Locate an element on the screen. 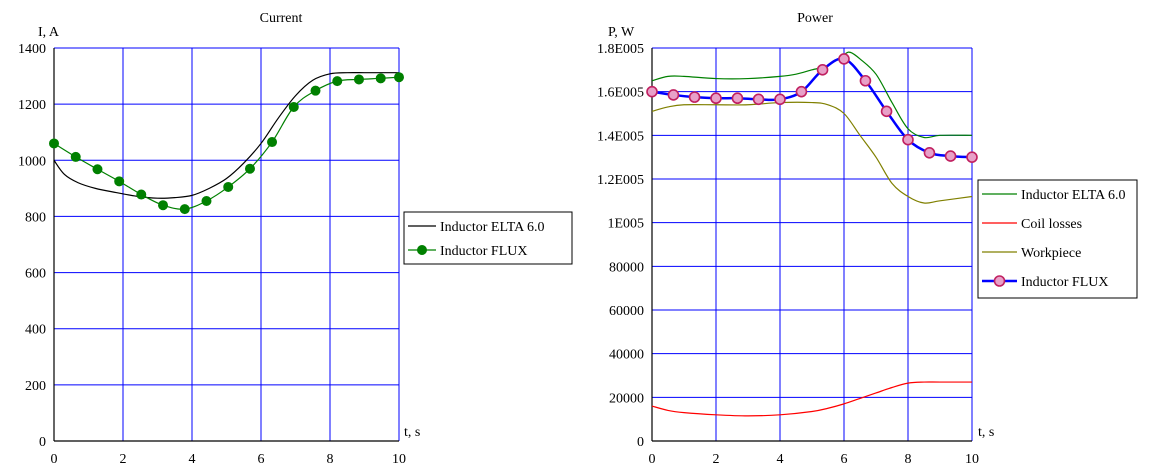 Image resolution: width=1151 pixels, height=468 pixels. y-tick-label: 1400 is located at coordinates (32, 49).